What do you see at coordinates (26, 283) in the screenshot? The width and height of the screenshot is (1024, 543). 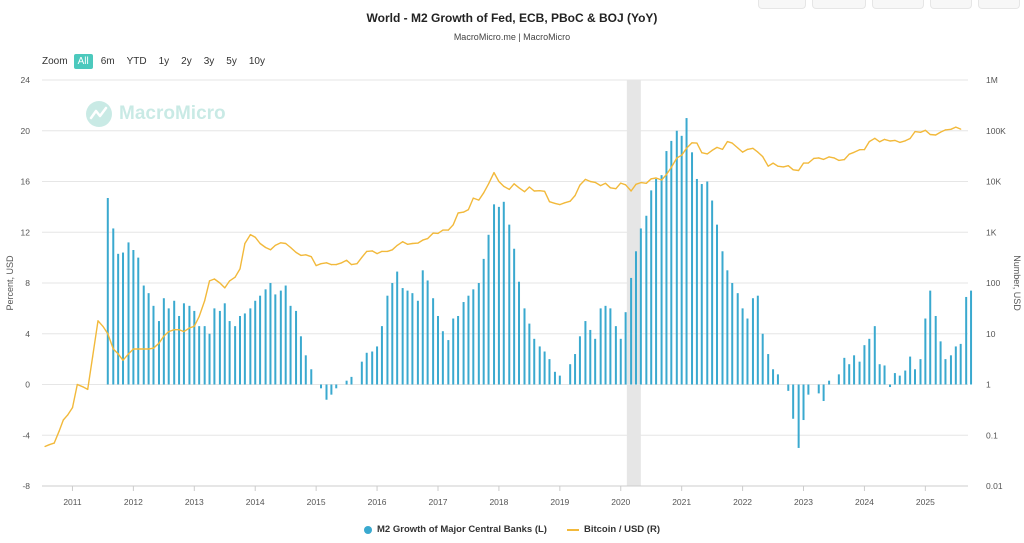 I see `left-axis-ticks: -8 -4 0 4 8 12 16 20 24` at bounding box center [26, 283].